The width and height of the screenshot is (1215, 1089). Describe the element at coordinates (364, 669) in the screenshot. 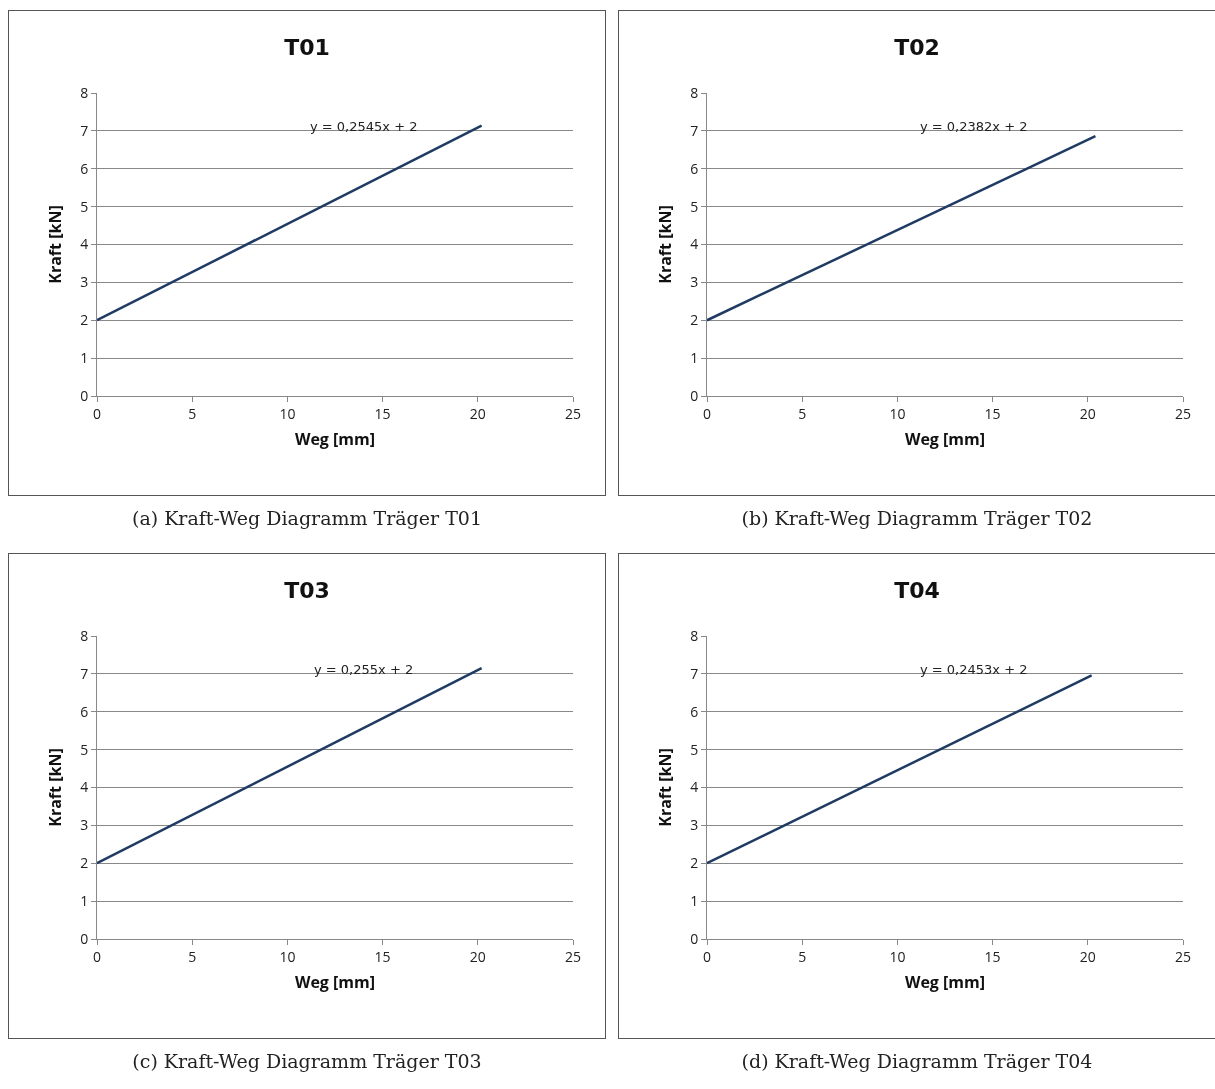

I see `annotation: y = 0,255x + 2` at that location.